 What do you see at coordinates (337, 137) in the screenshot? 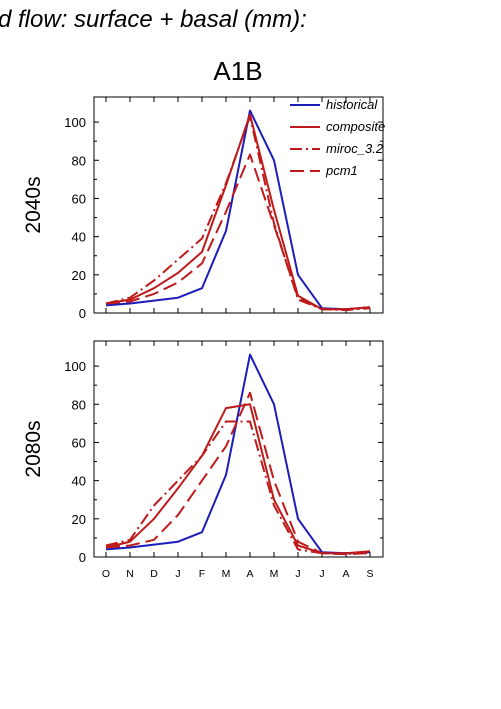
I see `legend: historical composite miroc_3.2 pcm1` at bounding box center [337, 137].